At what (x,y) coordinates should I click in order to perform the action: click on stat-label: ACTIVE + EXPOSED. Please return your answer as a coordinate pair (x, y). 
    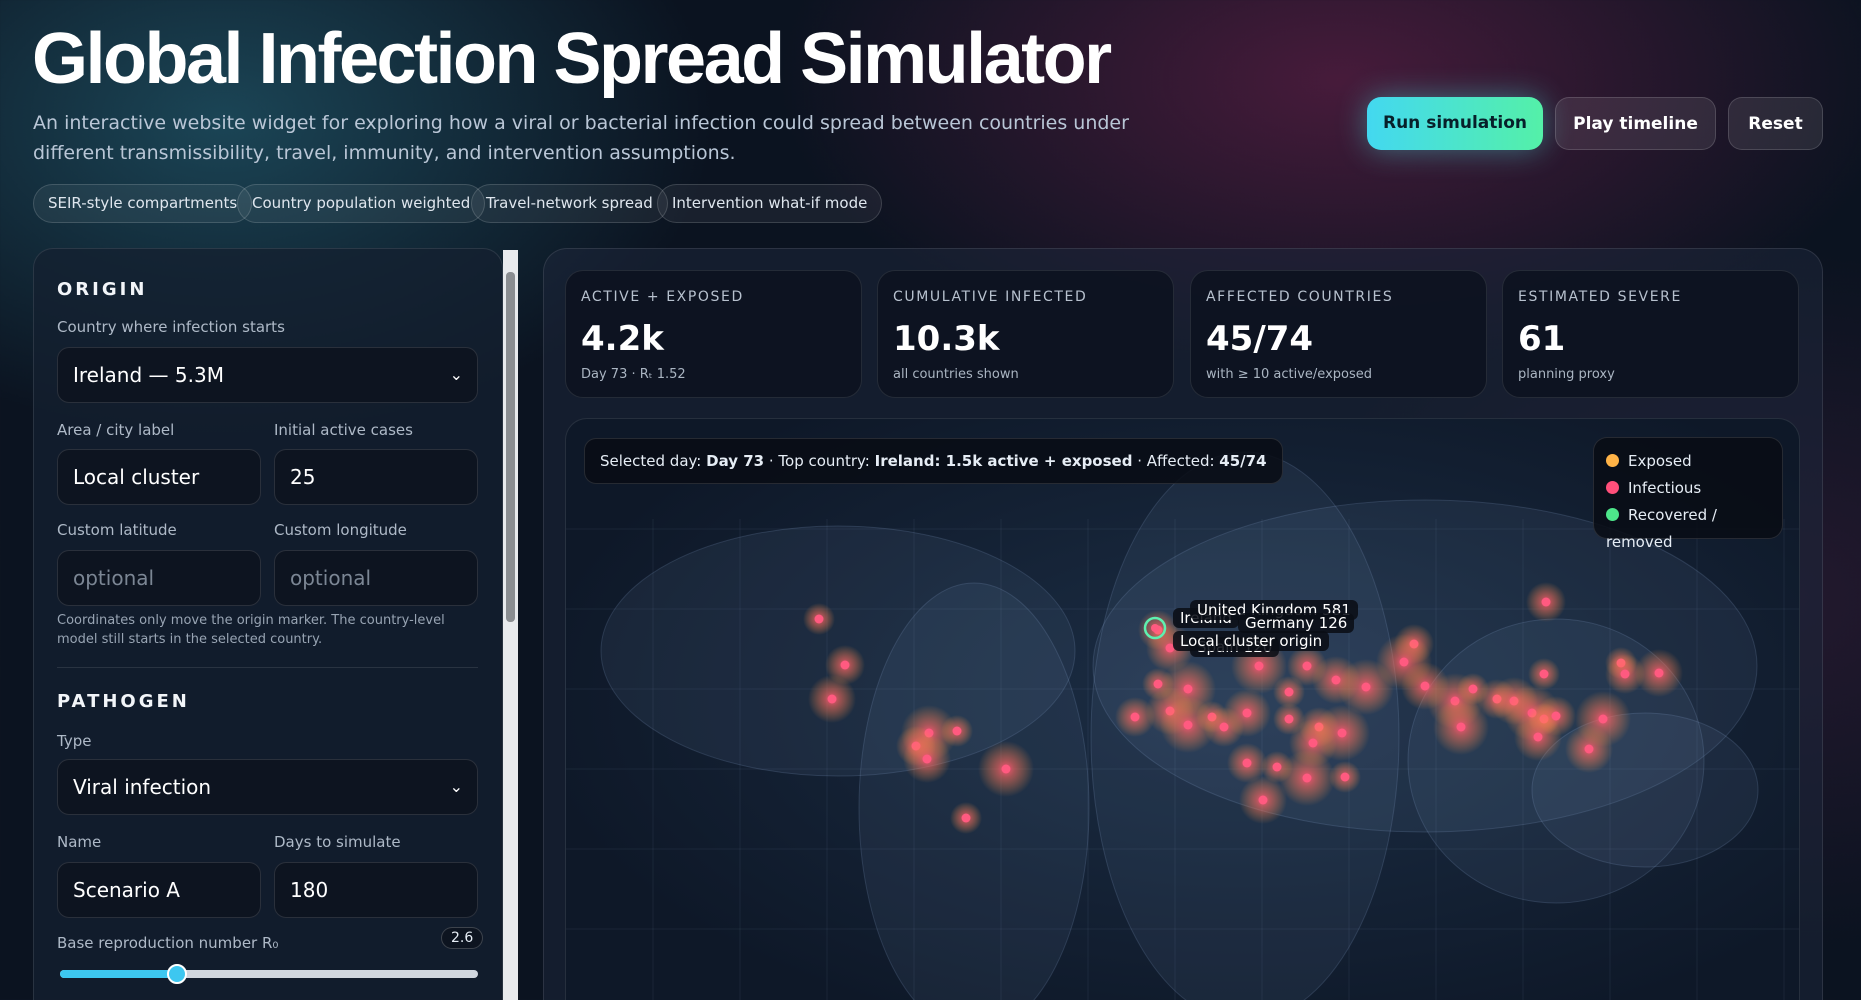
    Looking at the image, I should click on (662, 297).